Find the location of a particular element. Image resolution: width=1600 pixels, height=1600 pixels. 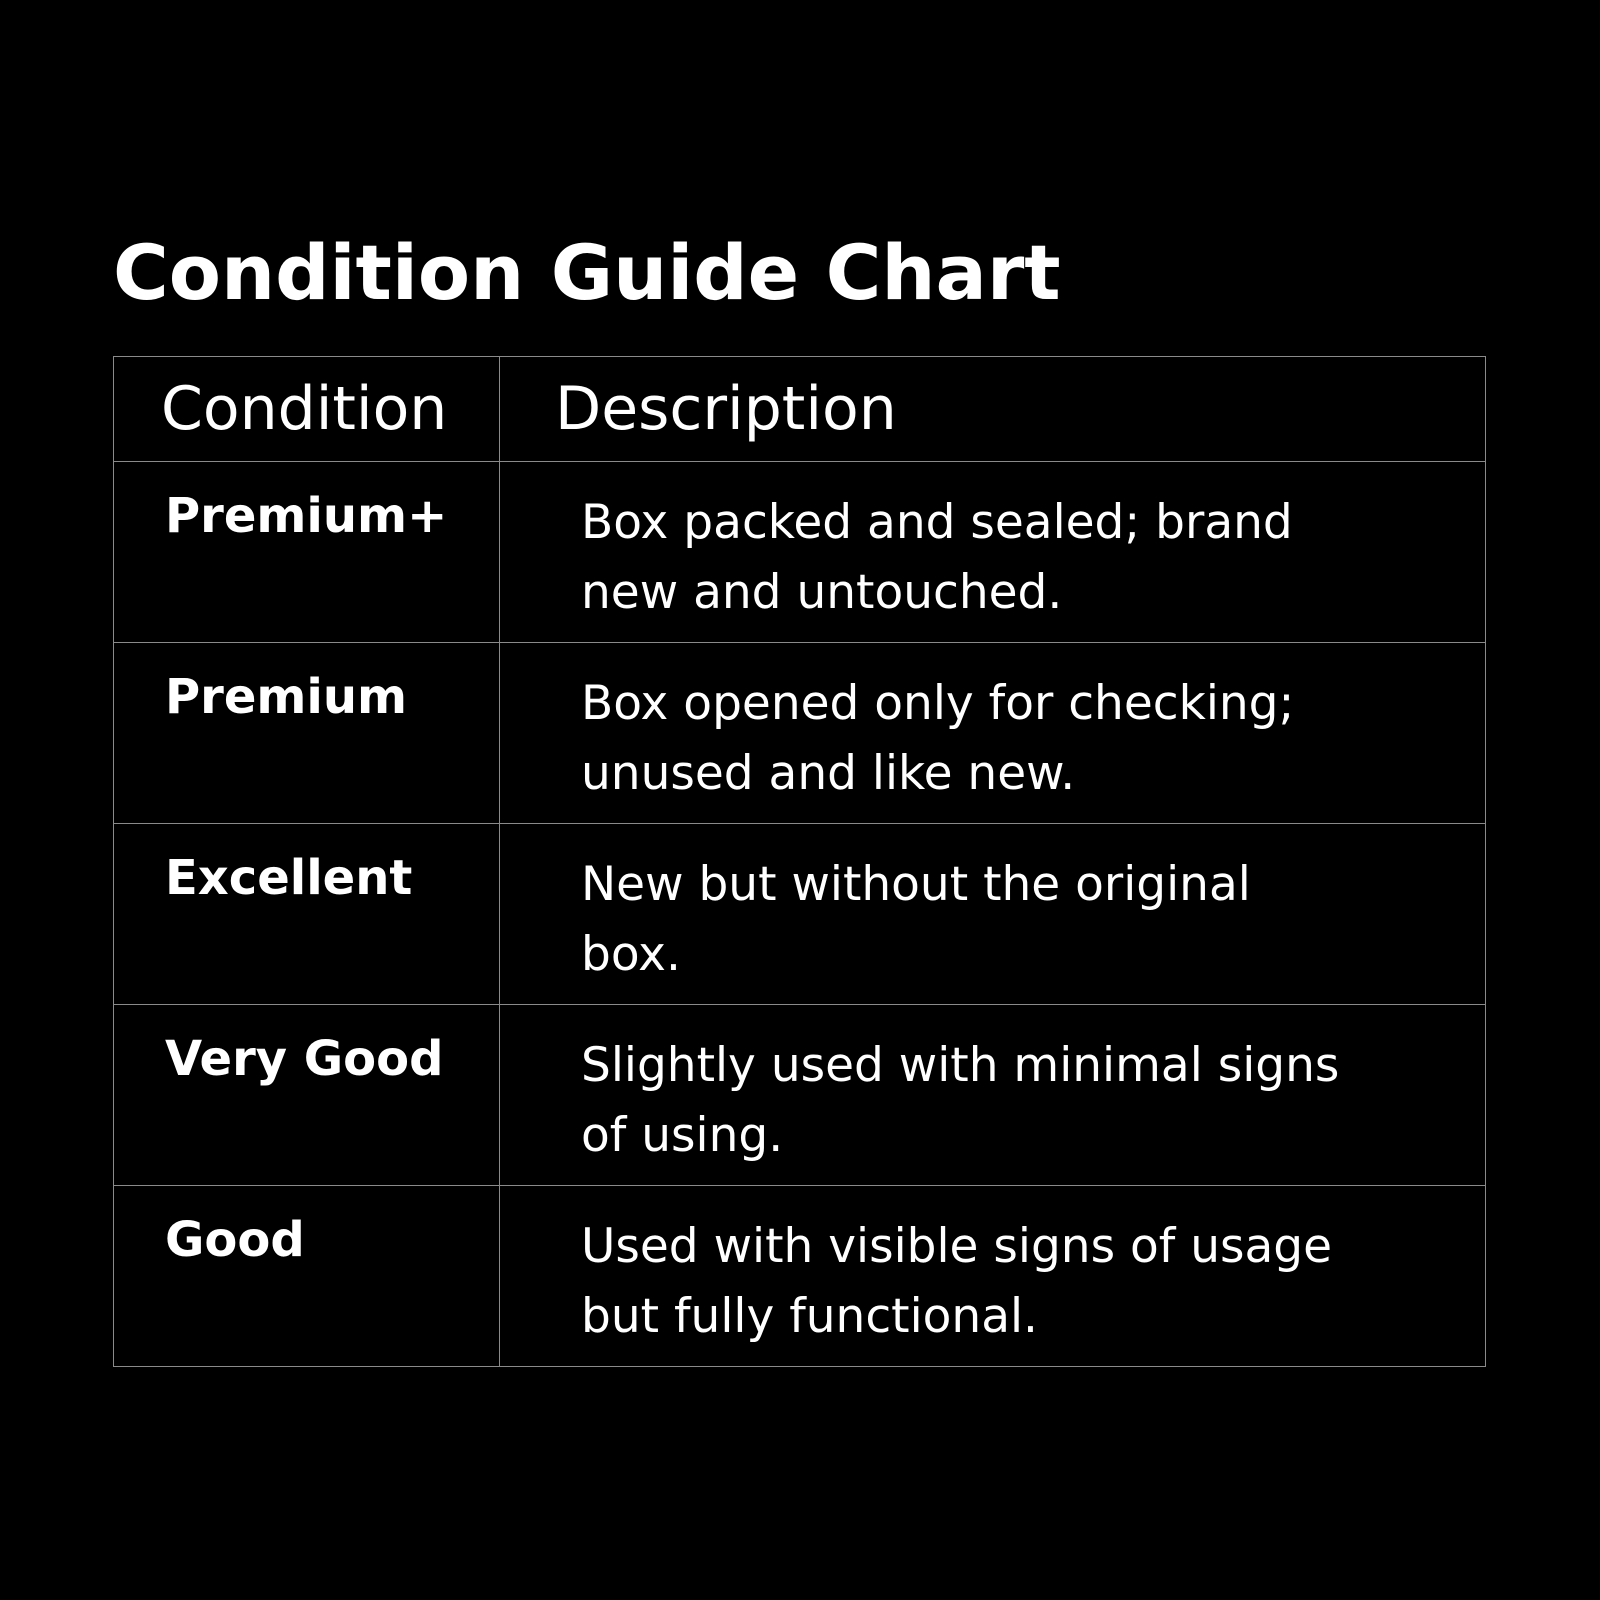

description-line: of using. is located at coordinates (682, 1135).